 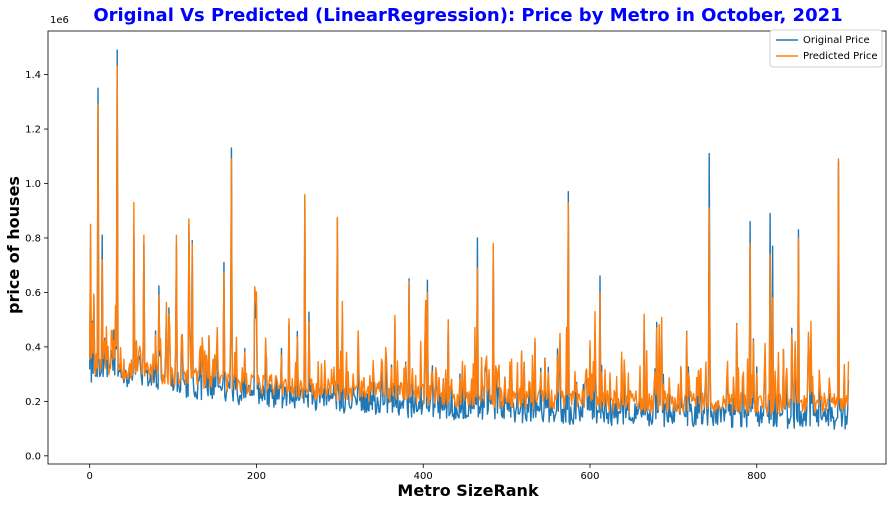 What do you see at coordinates (90, 476) in the screenshot?
I see `x-tick-label: 0` at bounding box center [90, 476].